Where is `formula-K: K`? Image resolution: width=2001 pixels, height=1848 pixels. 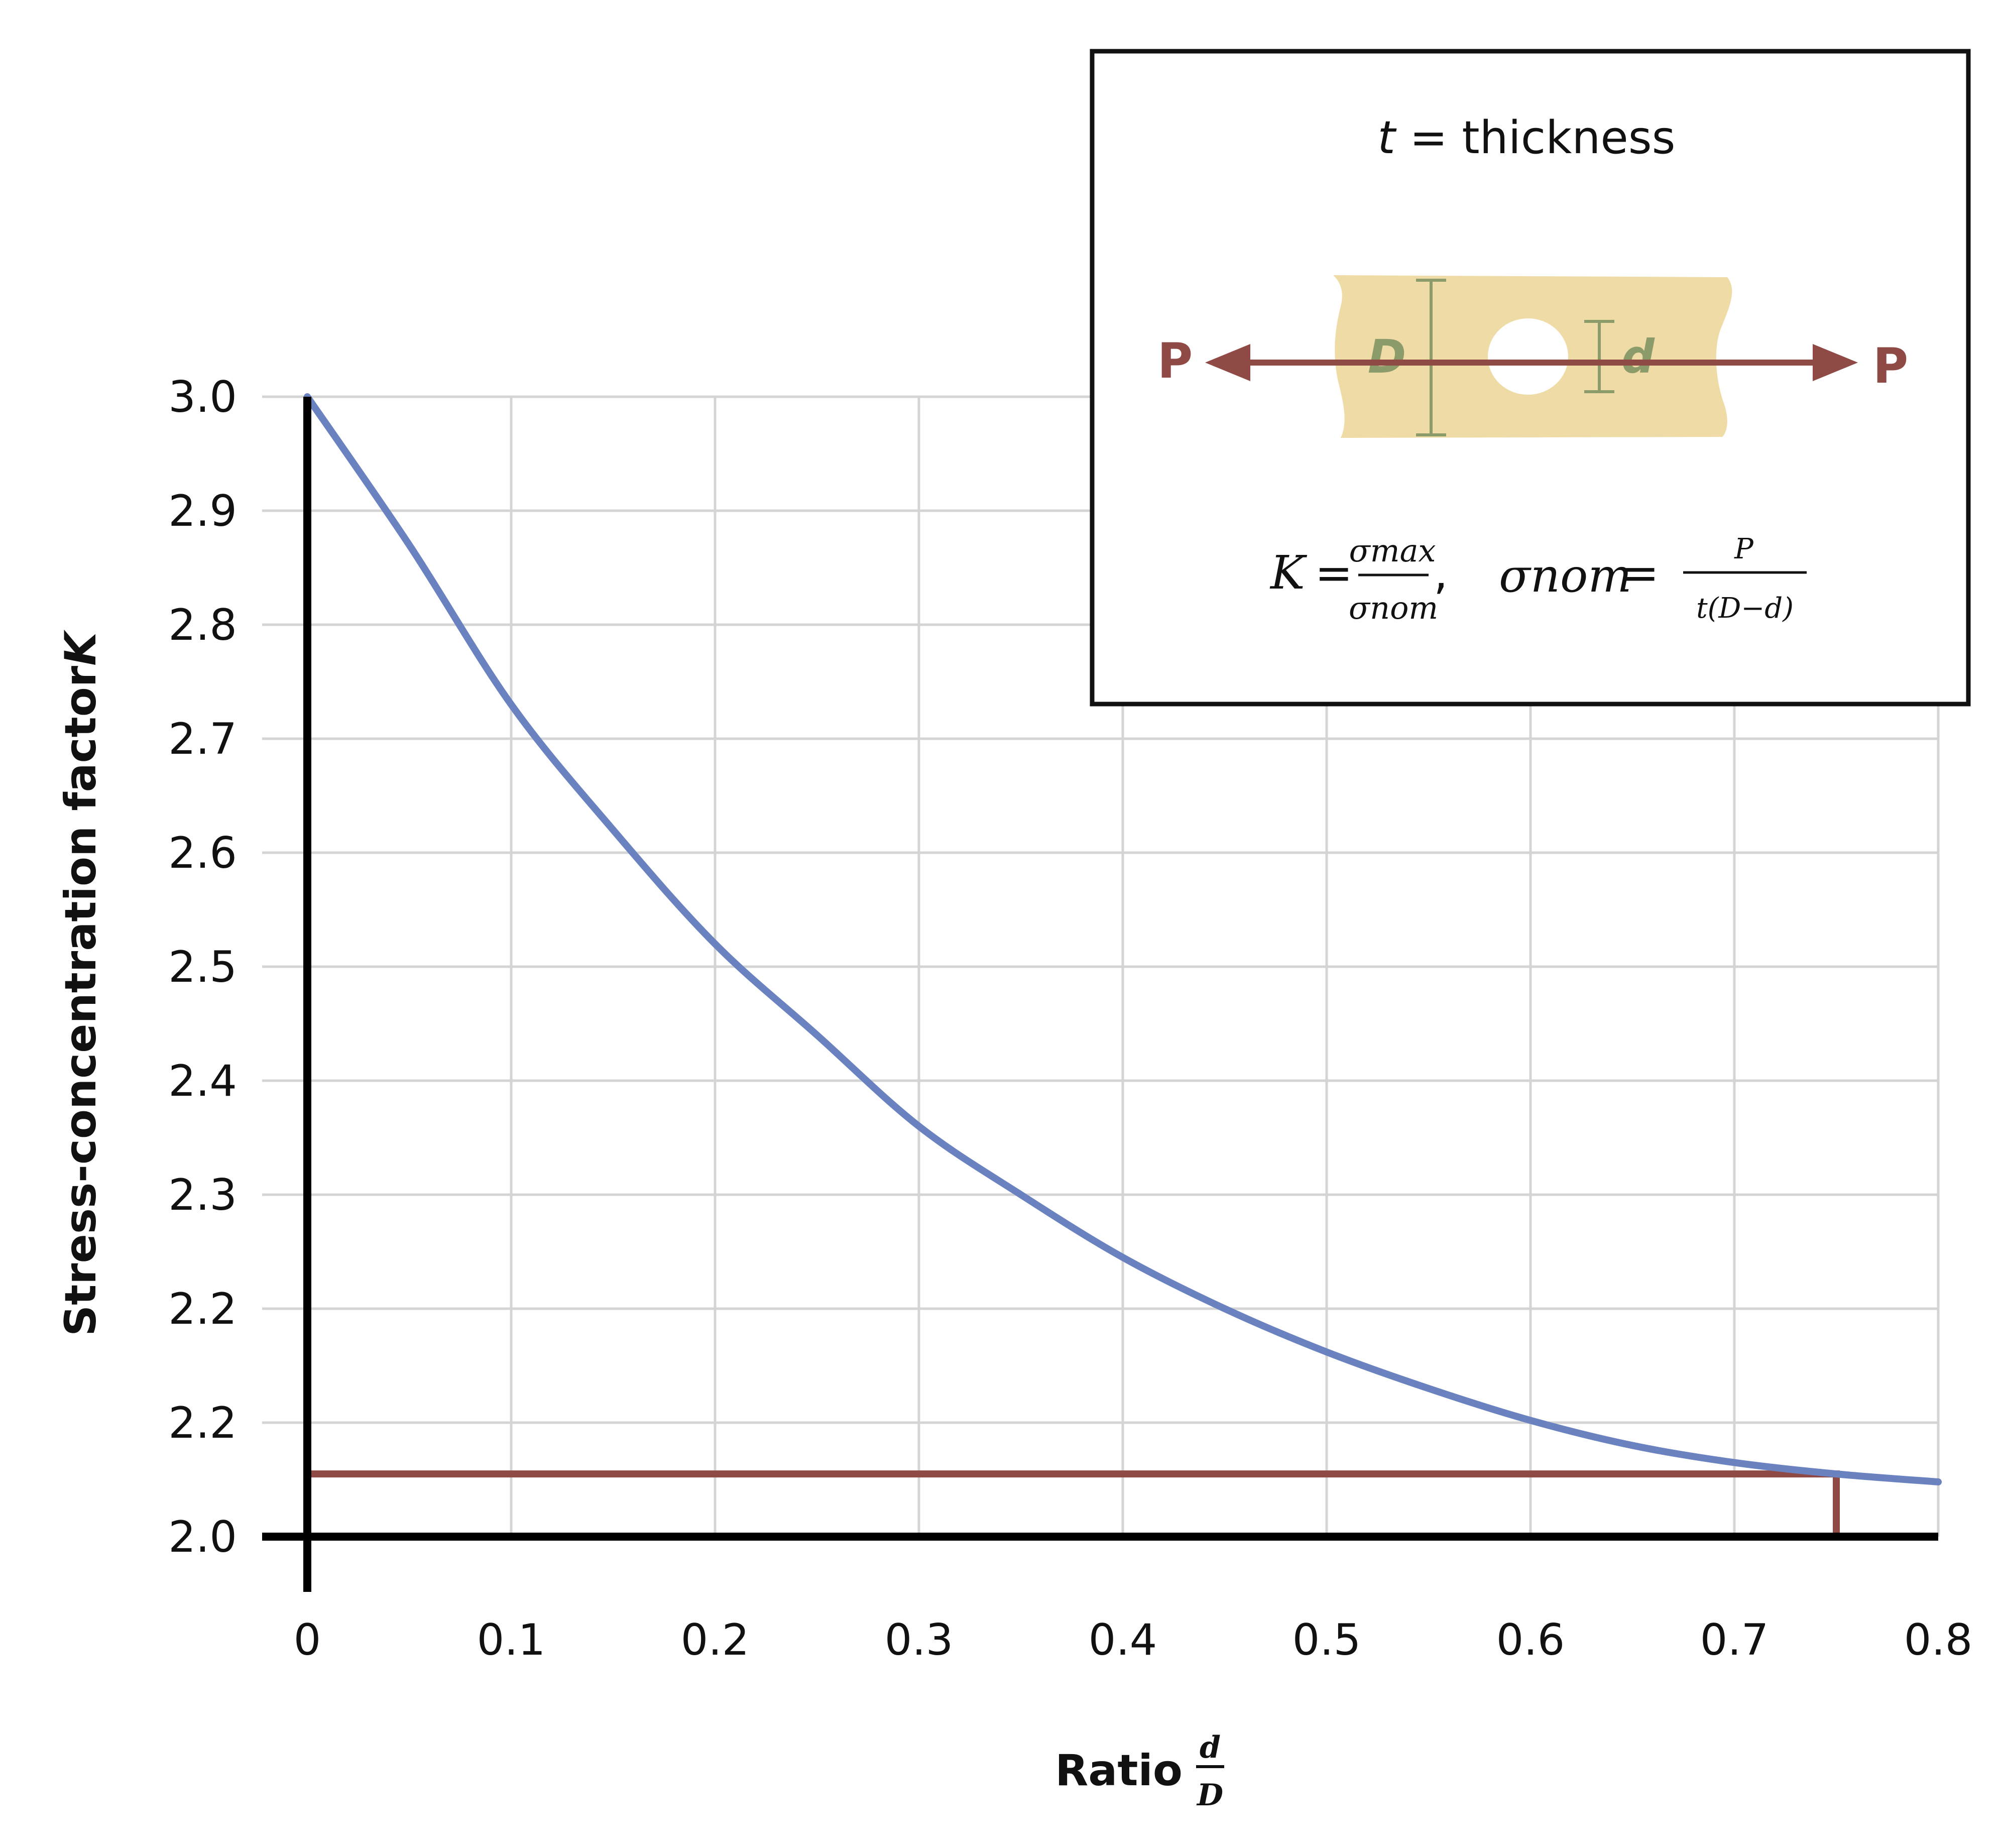 formula-K: K is located at coordinates (1288, 573).